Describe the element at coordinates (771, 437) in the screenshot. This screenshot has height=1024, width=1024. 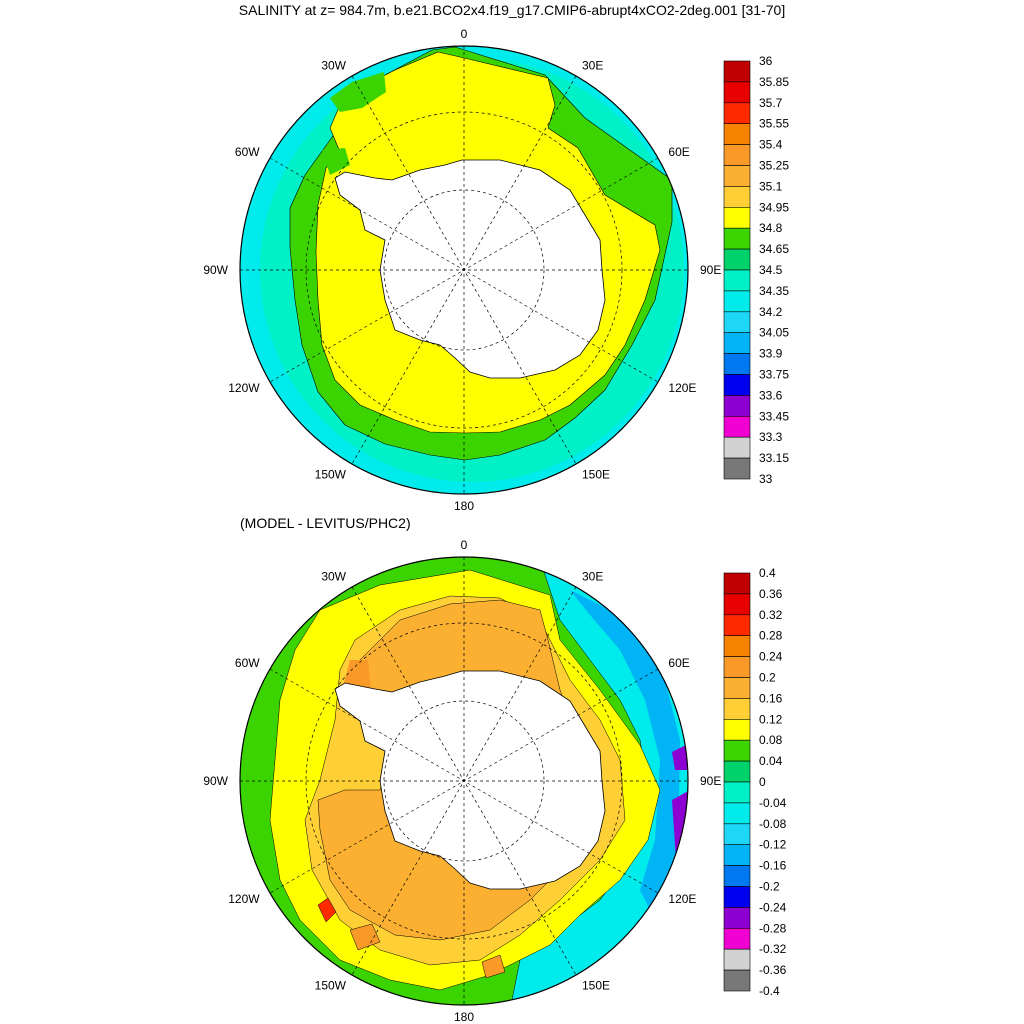
I see `colorbar-label: 33.3` at that location.